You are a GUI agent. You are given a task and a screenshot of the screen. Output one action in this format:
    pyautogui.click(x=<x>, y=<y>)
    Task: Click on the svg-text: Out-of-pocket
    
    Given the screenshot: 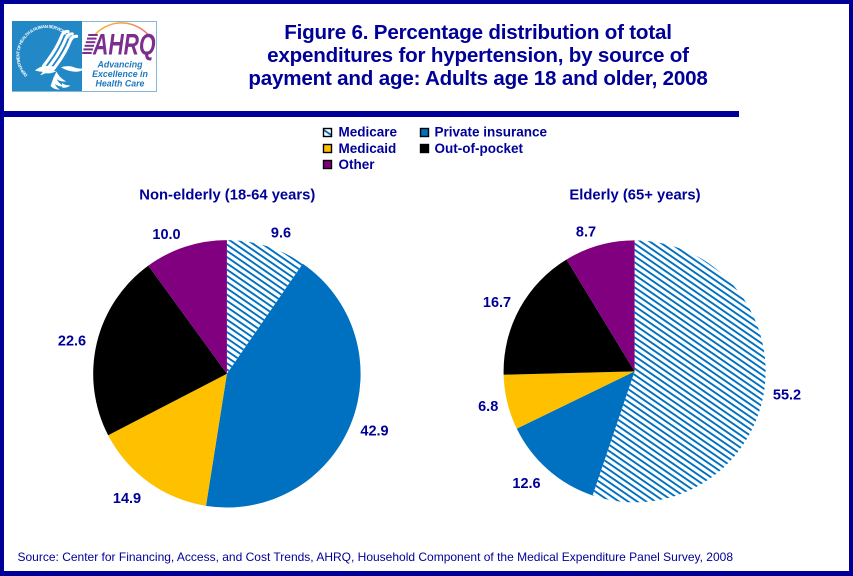 What is the action you would take?
    pyautogui.click(x=479, y=148)
    